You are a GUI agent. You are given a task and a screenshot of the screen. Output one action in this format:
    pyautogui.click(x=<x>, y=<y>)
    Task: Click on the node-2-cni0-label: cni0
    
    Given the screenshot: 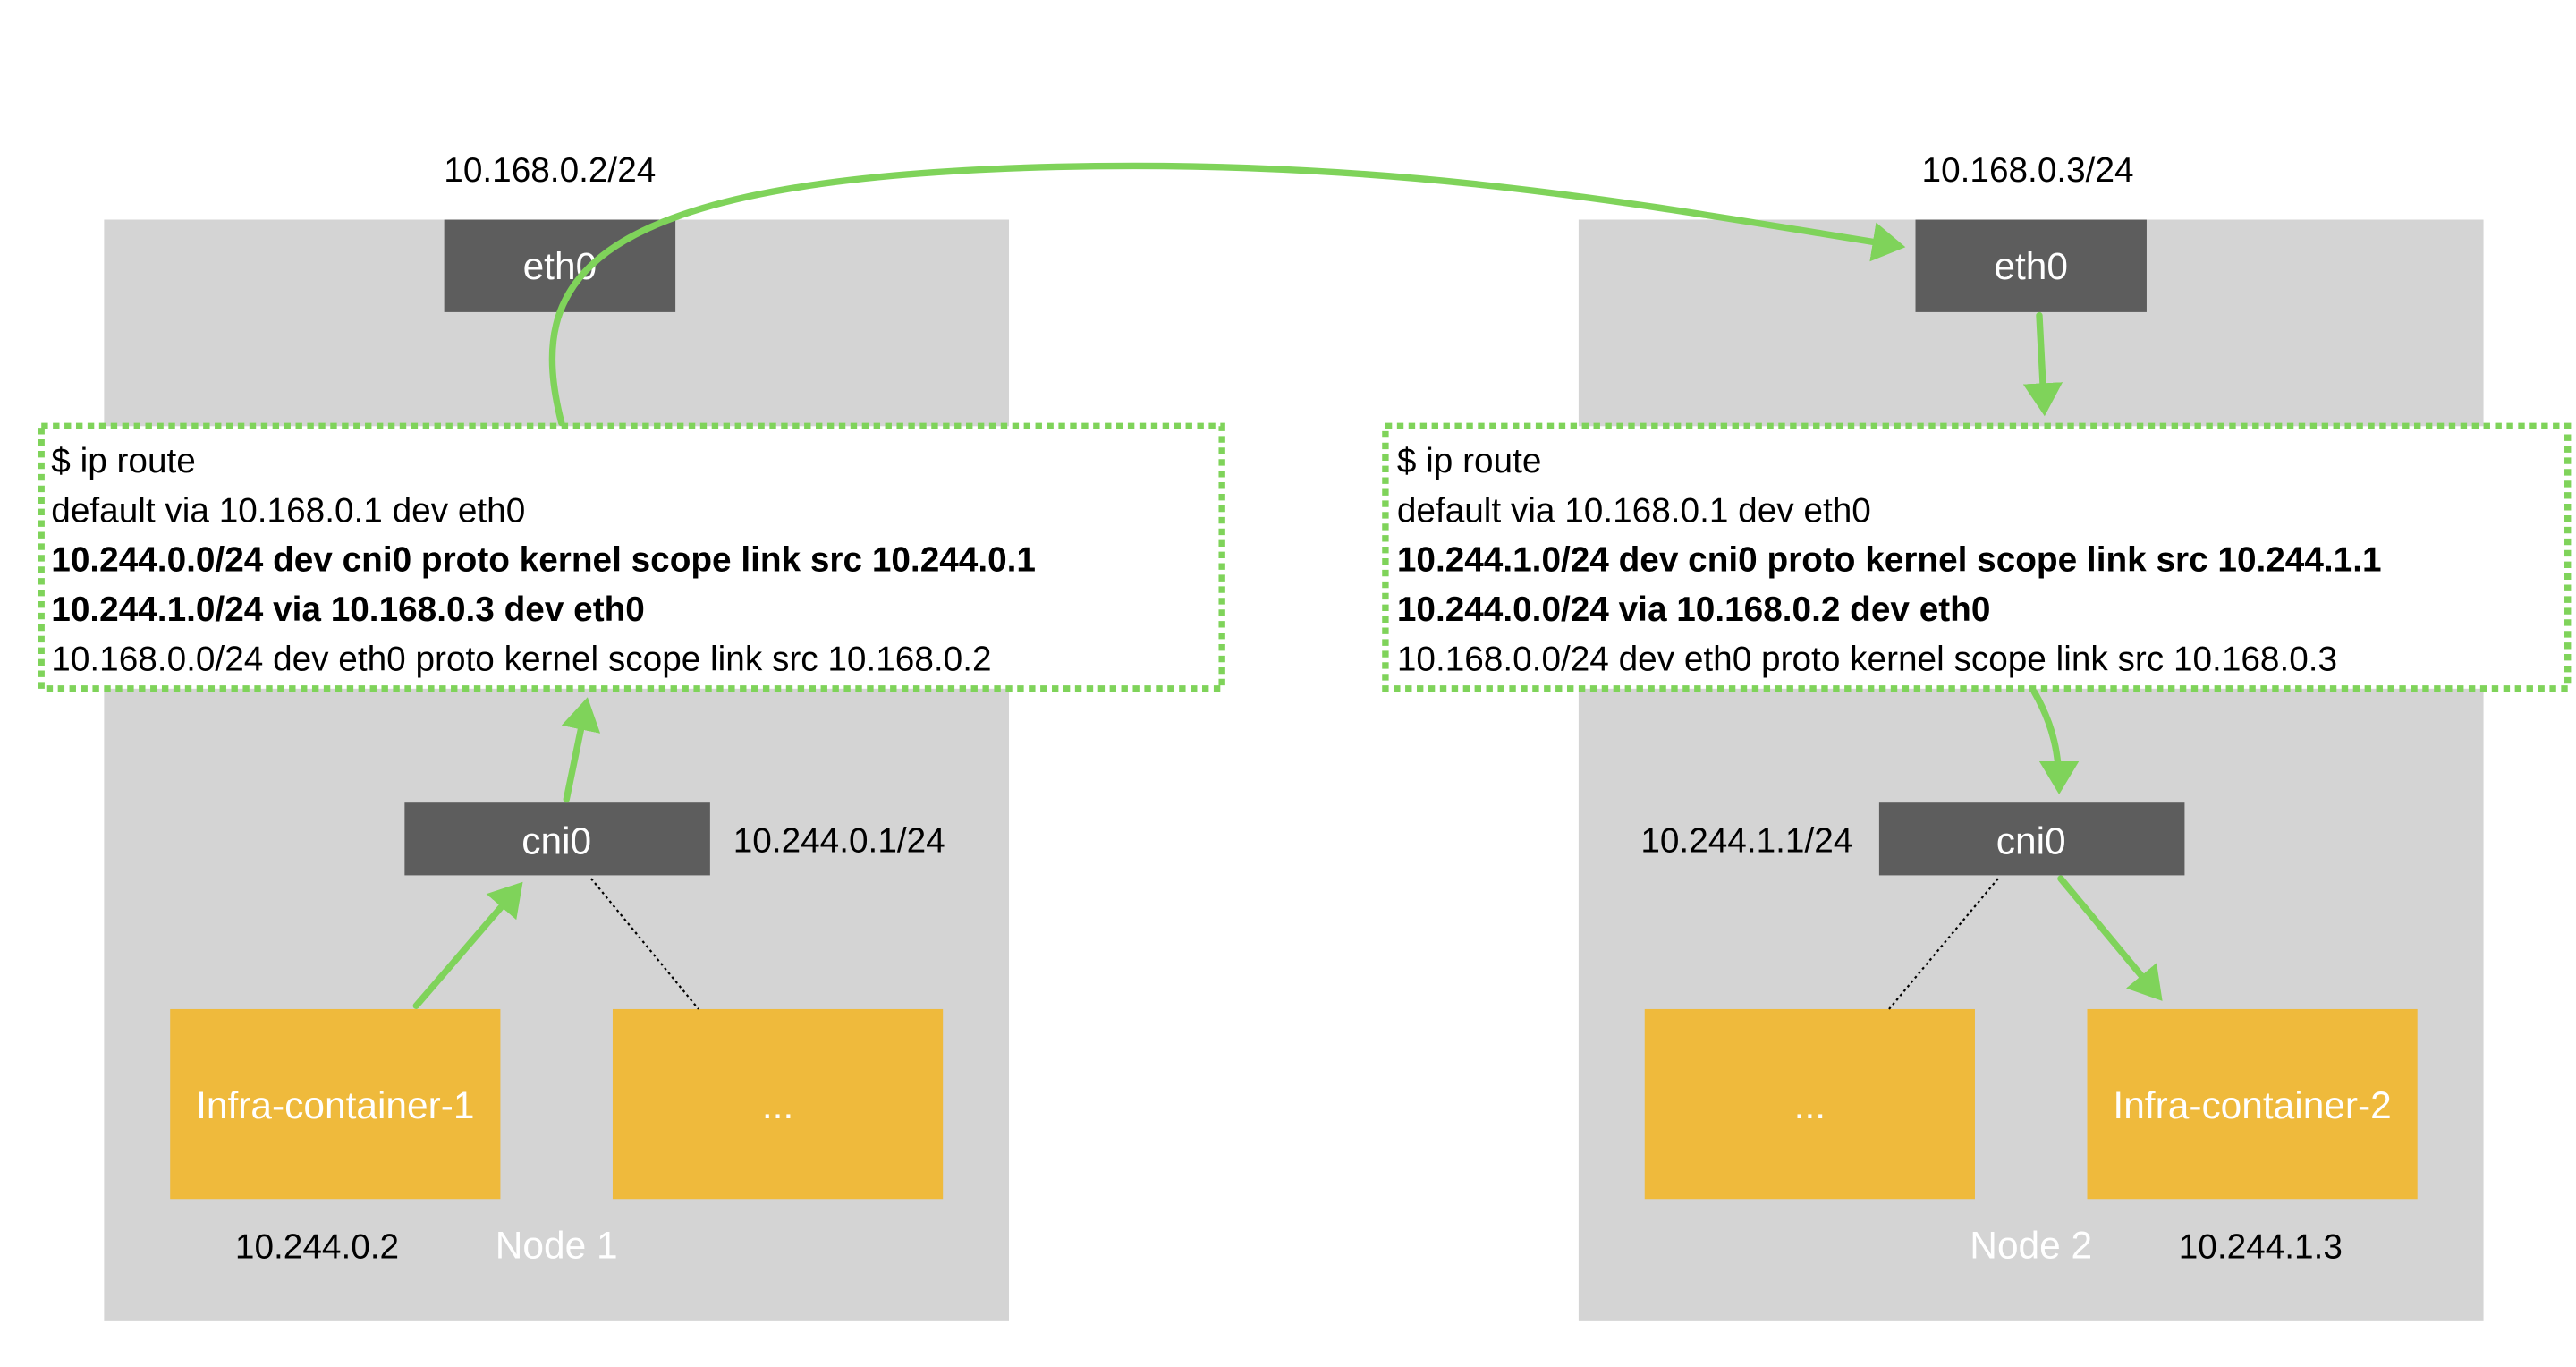 What is the action you would take?
    pyautogui.click(x=2031, y=840)
    